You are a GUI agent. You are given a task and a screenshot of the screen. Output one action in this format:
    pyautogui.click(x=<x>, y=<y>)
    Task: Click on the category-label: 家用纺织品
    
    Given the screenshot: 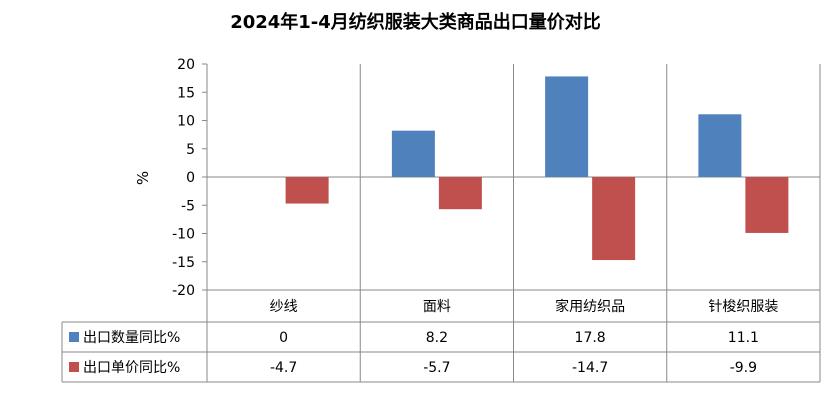 What is the action you would take?
    pyautogui.click(x=590, y=306)
    